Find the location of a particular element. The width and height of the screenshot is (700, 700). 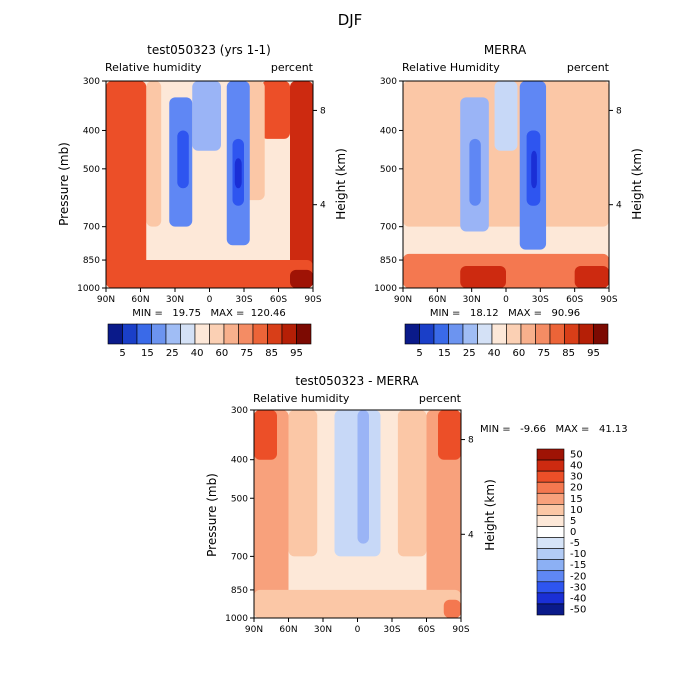

variable-label: Relative Humidity is located at coordinates (451, 67).